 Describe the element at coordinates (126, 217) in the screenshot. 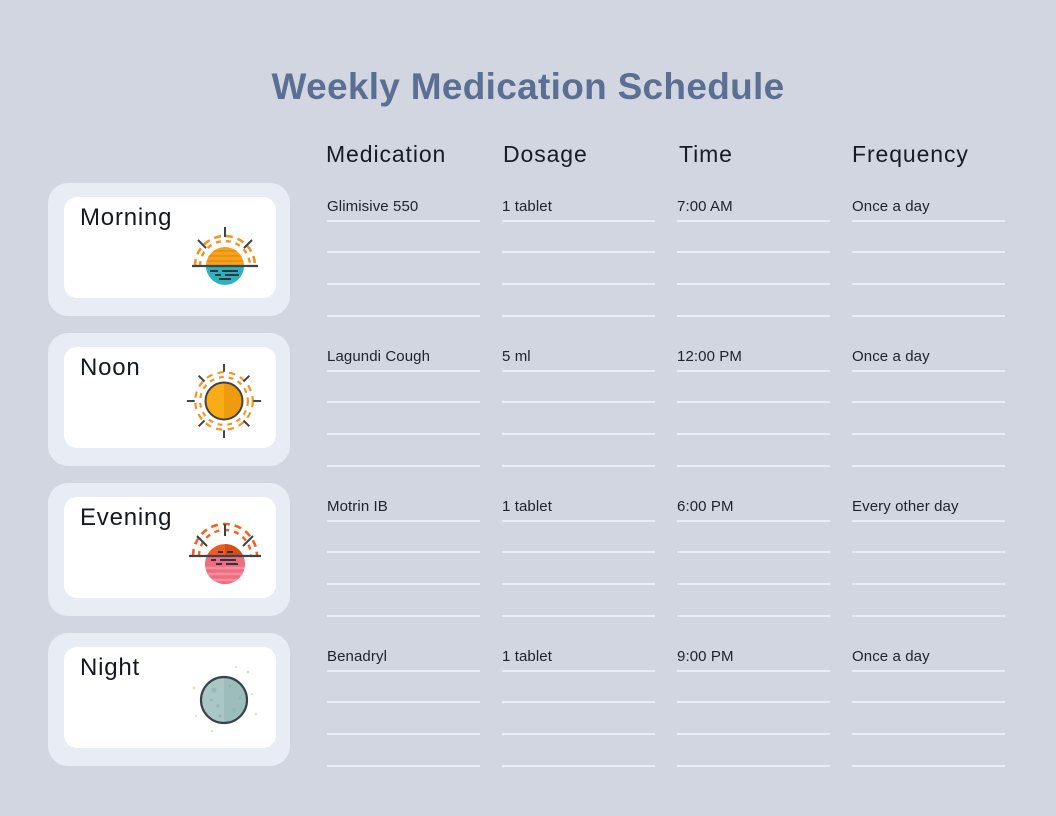

I see `period-label: Morning` at that location.